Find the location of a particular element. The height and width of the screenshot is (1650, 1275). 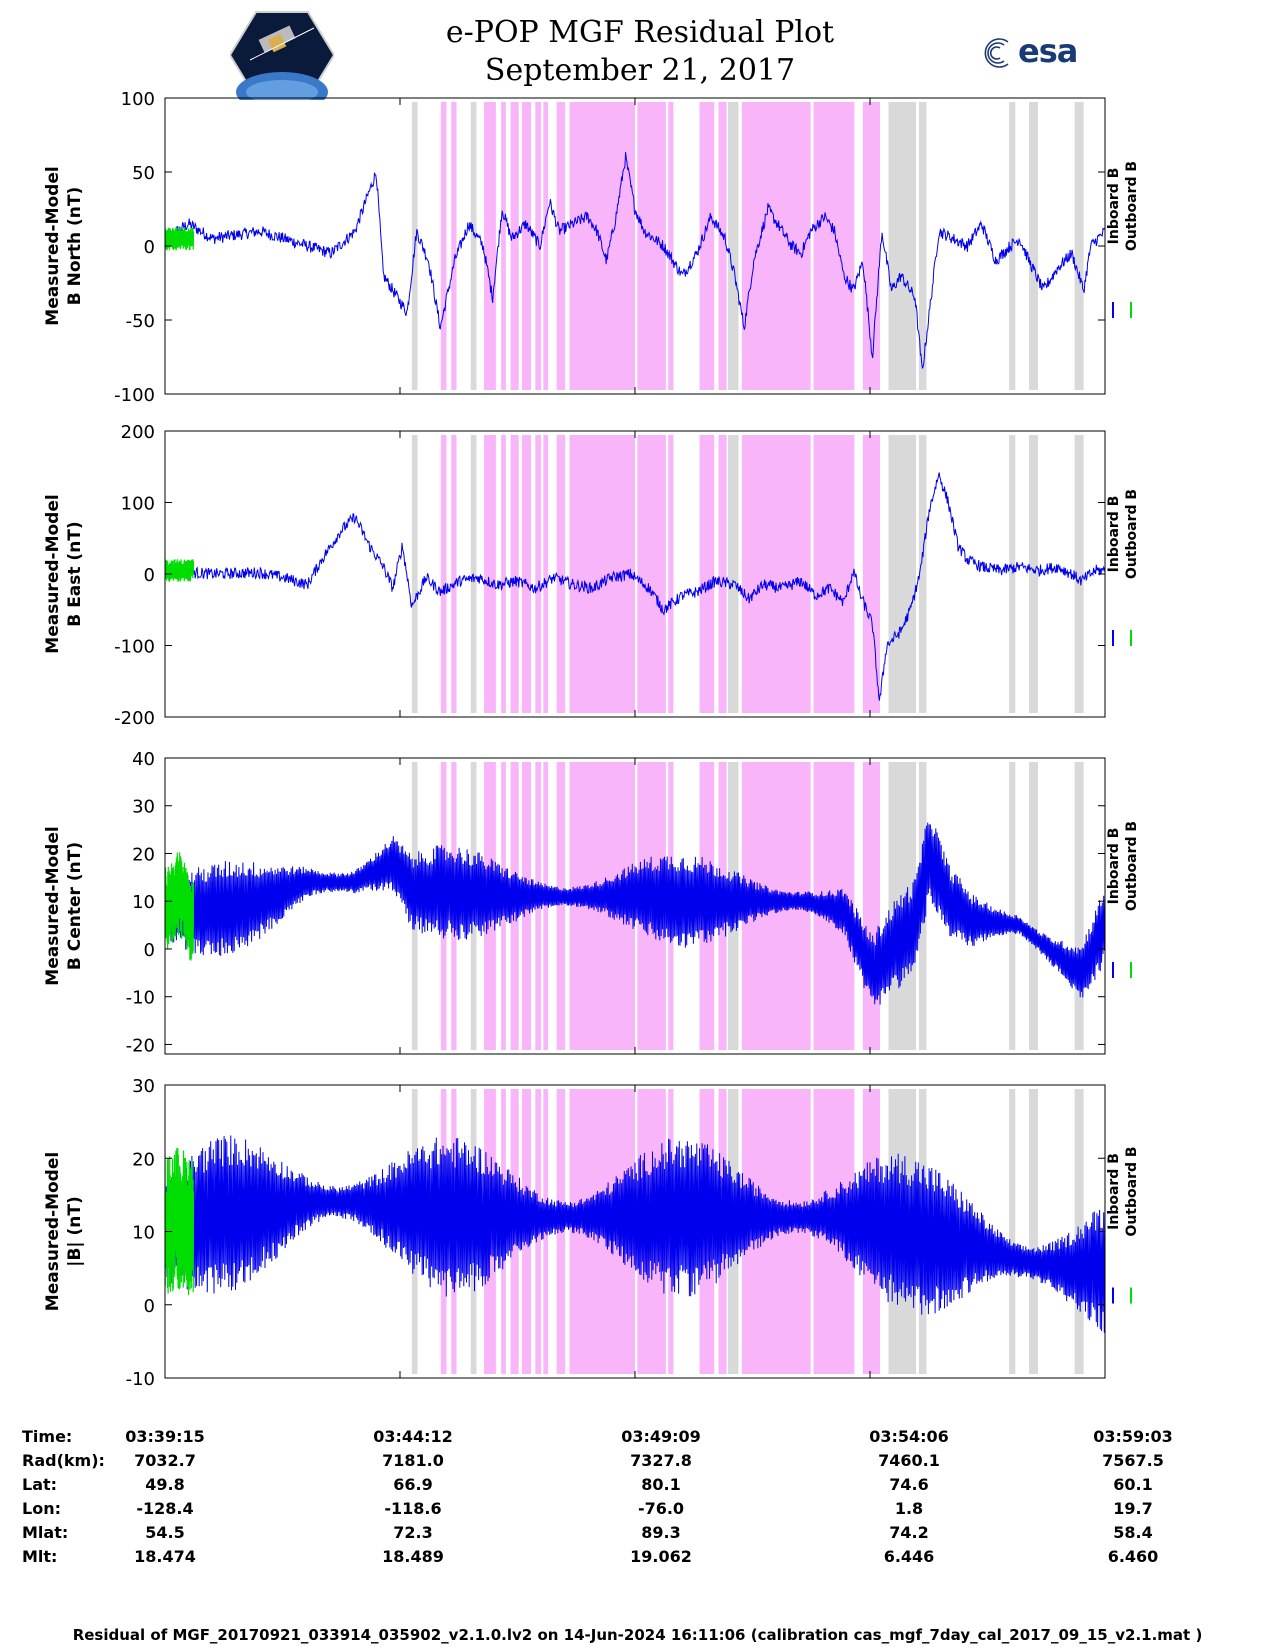

cell-radius: 7181.0 is located at coordinates (413, 1460).